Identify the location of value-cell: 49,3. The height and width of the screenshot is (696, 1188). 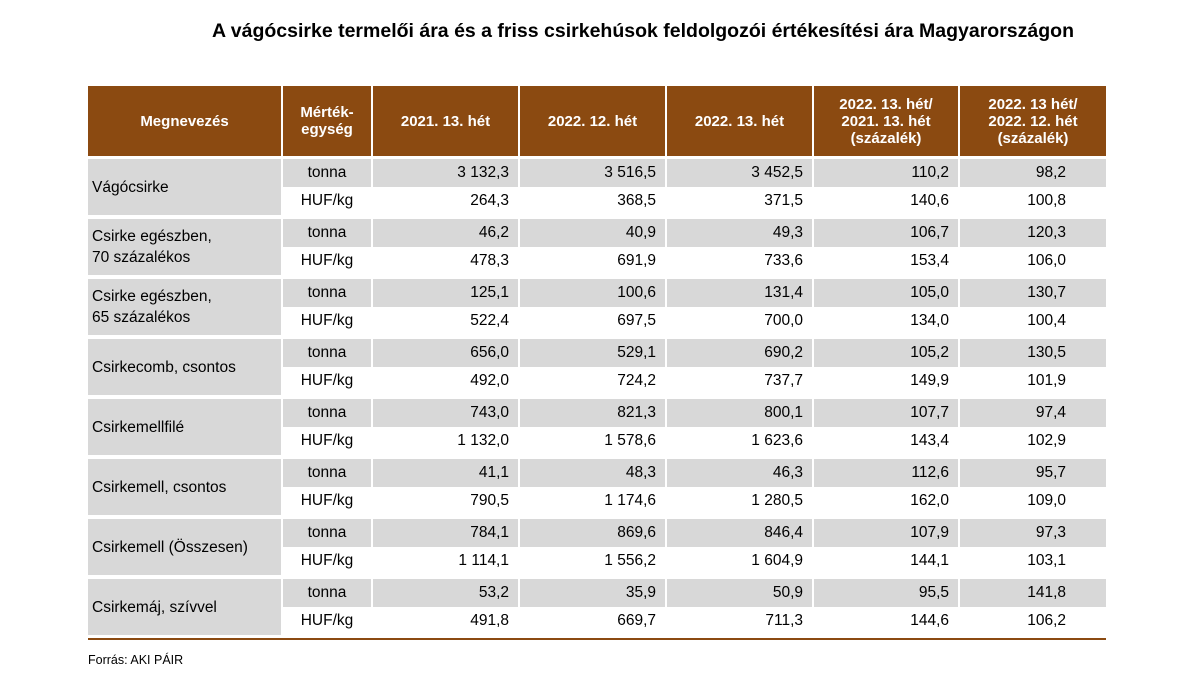
(740, 231).